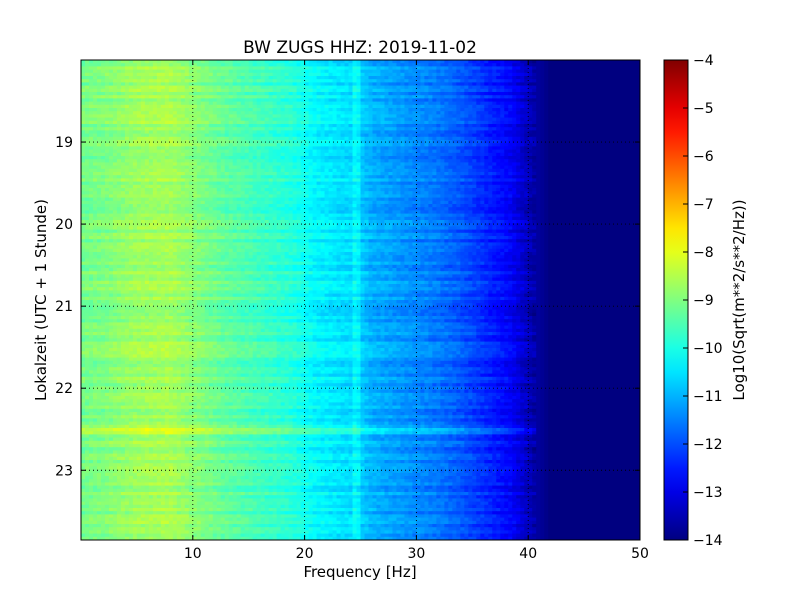 Image resolution: width=800 pixels, height=600 pixels. What do you see at coordinates (360, 48) in the screenshot?
I see `chart-title: BW ZUGS HHZ: 2019-11-02` at bounding box center [360, 48].